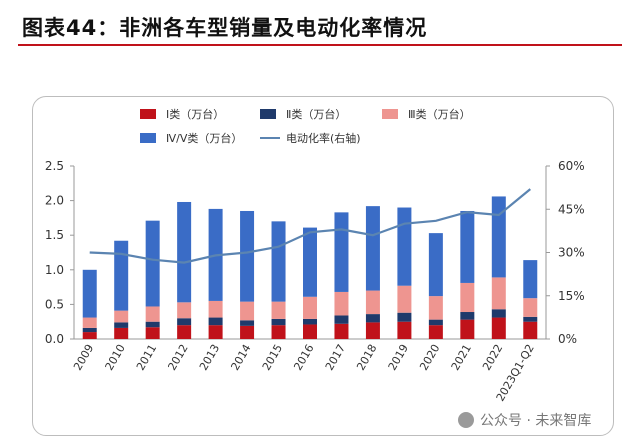 Image resolution: width=640 pixels, height=448 pixels. What do you see at coordinates (571, 166) in the screenshot?
I see `y-right-tick-label: 60%` at bounding box center [571, 166].